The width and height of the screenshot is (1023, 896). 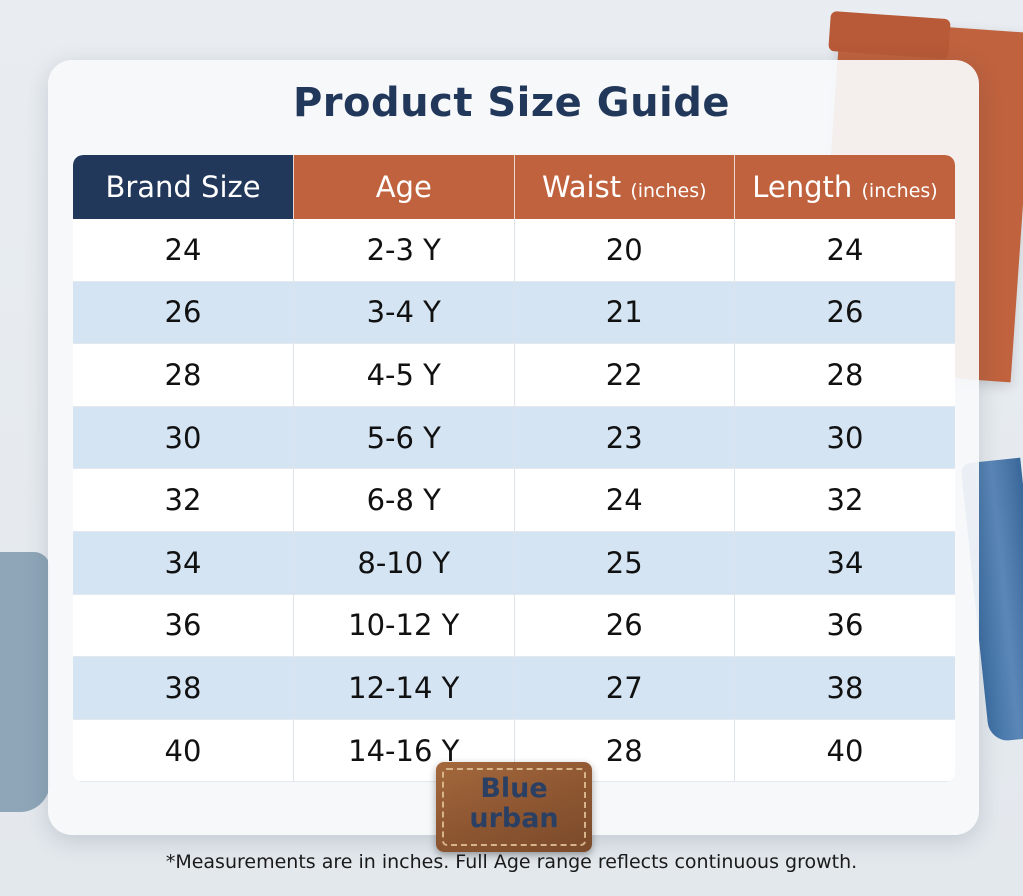 I want to click on cell-brand-size: 30, so click(x=183, y=438).